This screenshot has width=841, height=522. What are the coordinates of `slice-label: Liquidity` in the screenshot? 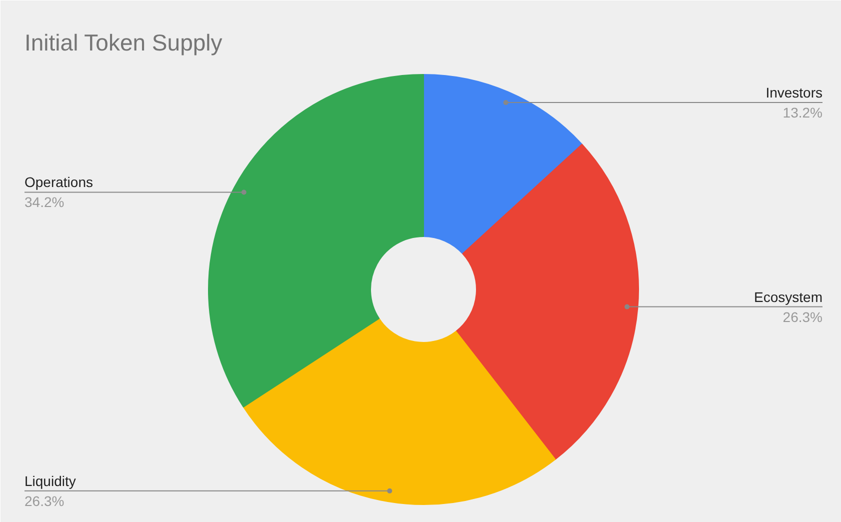 It's located at (50, 480).